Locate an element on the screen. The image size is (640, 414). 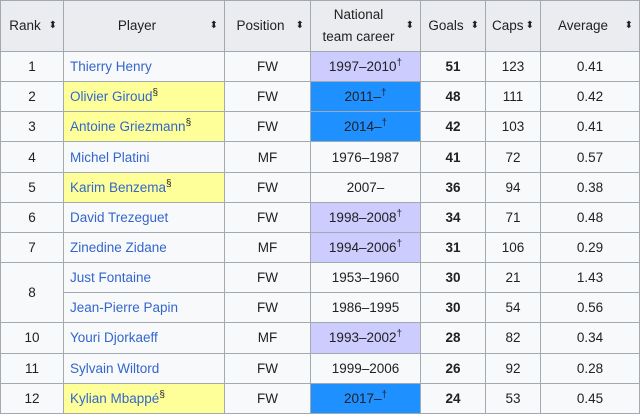
table-row: 5 Karim Benzema§ FW 2007– 36 94 0.38 is located at coordinates (320, 187).